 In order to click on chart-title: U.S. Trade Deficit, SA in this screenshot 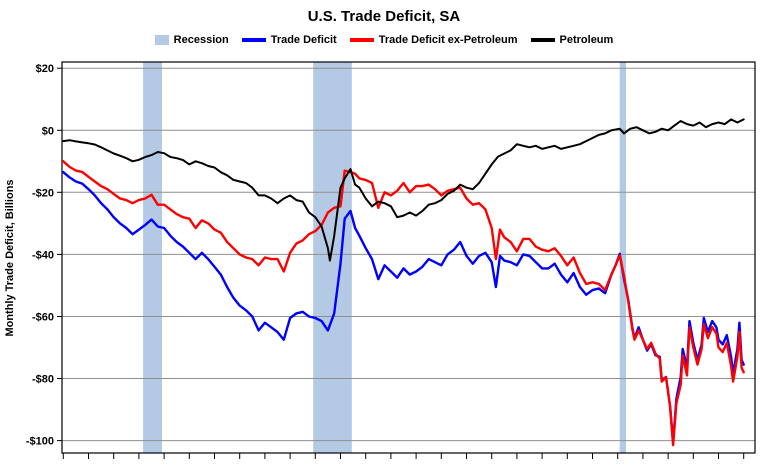, I will do `click(384, 16)`.